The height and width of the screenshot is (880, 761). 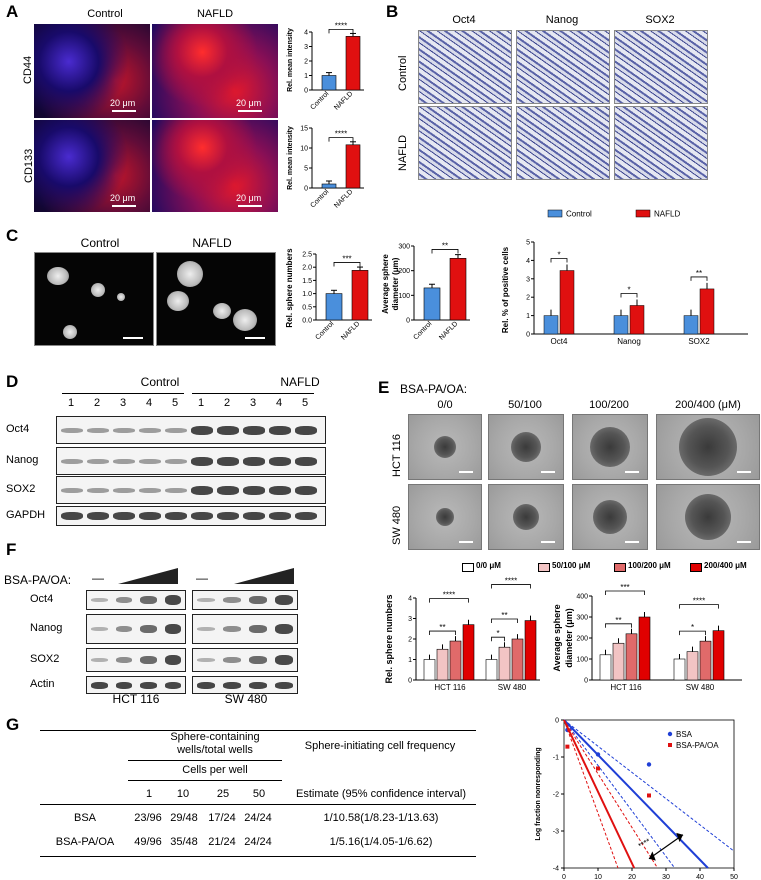 I want to click on y-tick-label: 2.5, so click(x=307, y=255).